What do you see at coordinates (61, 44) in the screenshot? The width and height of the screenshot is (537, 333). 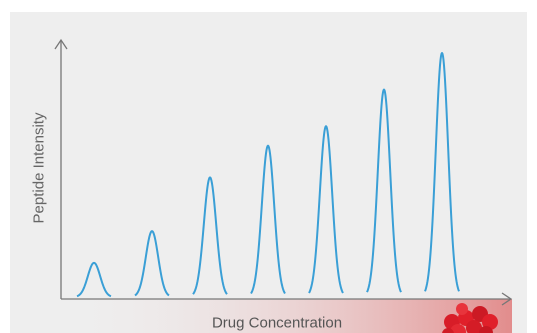 I see `y-axis-arrow-icon` at bounding box center [61, 44].